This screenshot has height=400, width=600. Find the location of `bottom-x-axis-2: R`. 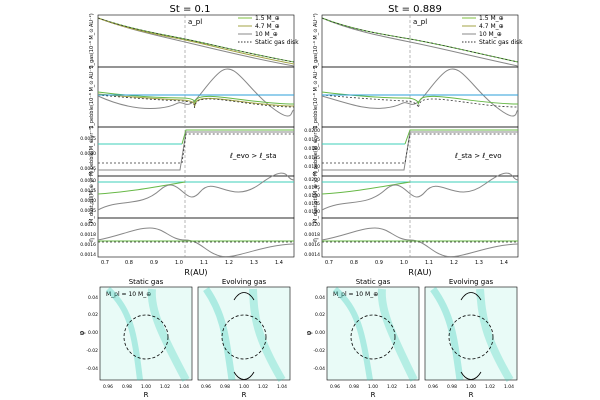

bottom-x-axis-2: R is located at coordinates (244, 395).